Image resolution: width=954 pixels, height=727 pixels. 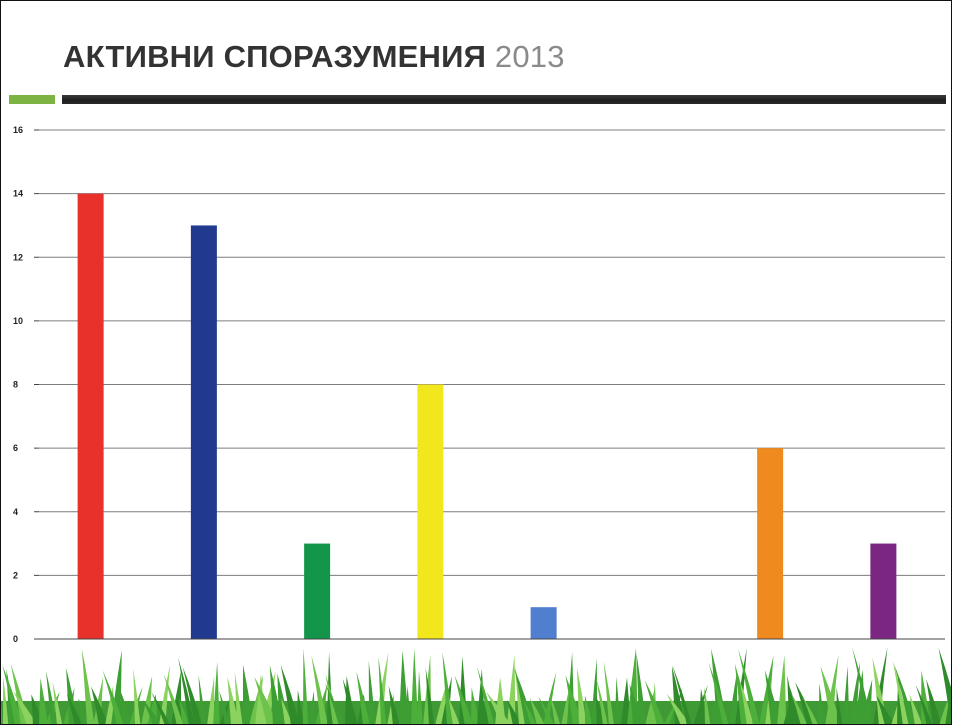 What do you see at coordinates (18, 194) in the screenshot?
I see `y-tick-label: 14` at bounding box center [18, 194].